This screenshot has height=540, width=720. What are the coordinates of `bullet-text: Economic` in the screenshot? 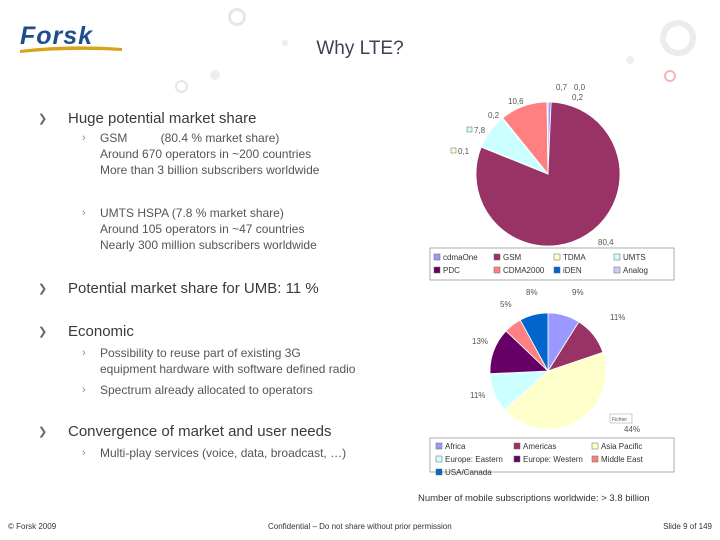 It's located at (101, 331).